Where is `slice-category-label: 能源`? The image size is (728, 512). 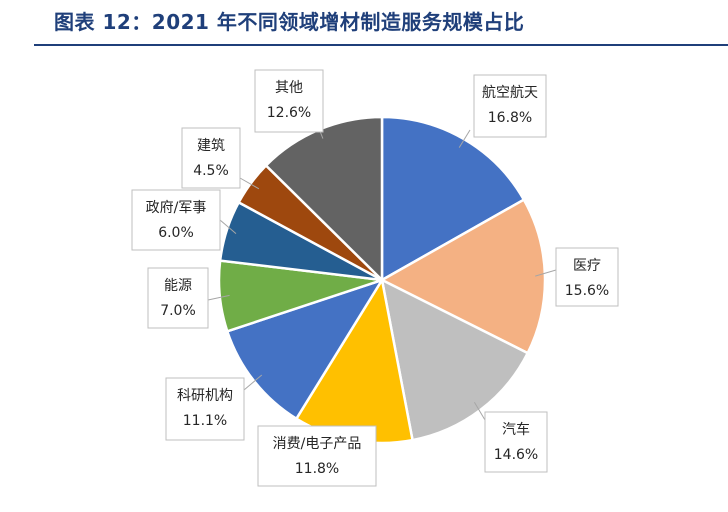
slice-category-label: 能源 is located at coordinates (178, 286).